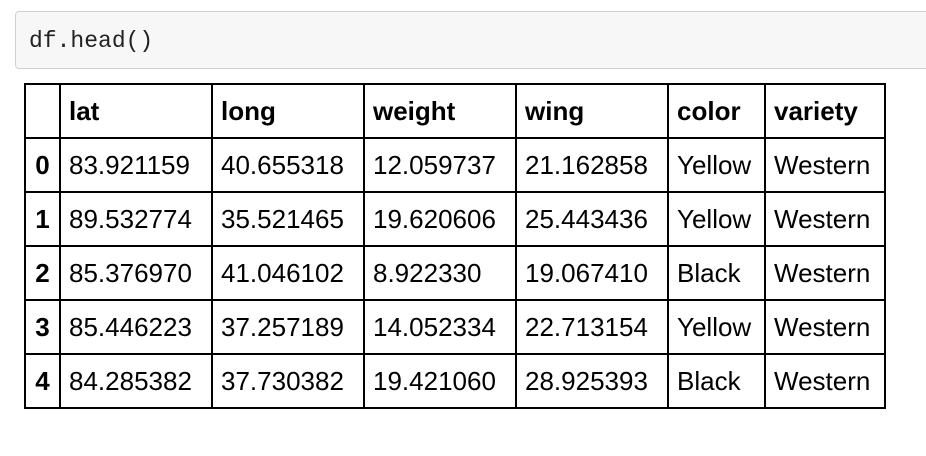 The height and width of the screenshot is (456, 926). I want to click on header-long: long, so click(288, 111).